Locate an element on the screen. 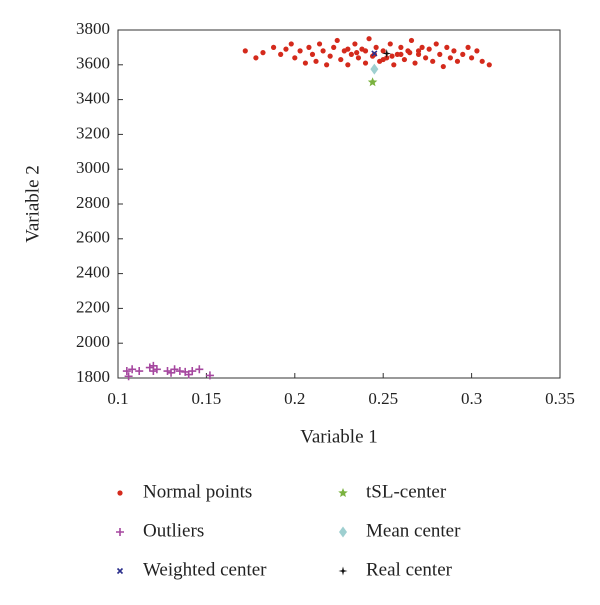 This screenshot has height=605, width=600. y-tick-label: 1800 is located at coordinates (93, 376).